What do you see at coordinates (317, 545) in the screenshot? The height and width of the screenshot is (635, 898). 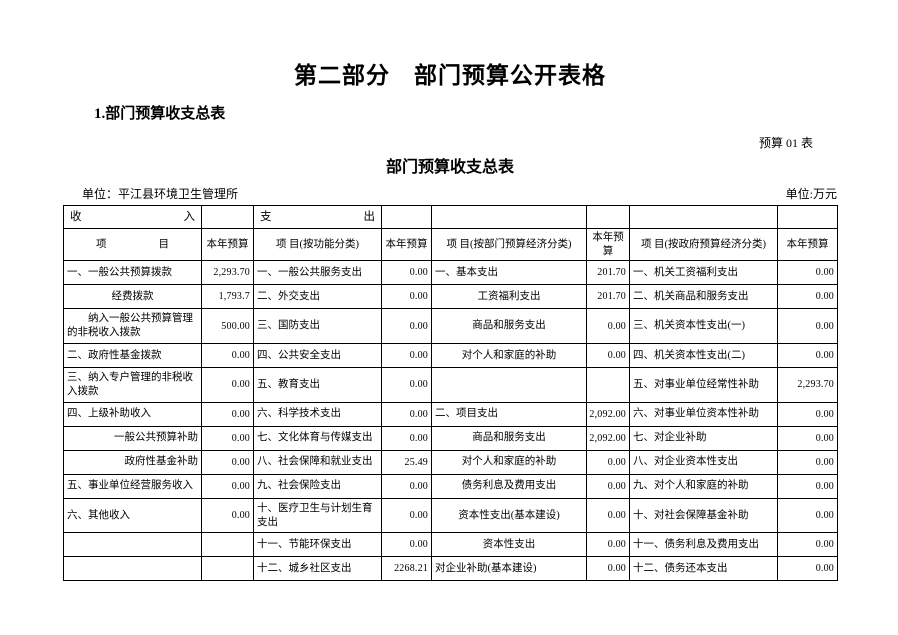 I see `item-label-cell: 十一、节能环保支出` at bounding box center [317, 545].